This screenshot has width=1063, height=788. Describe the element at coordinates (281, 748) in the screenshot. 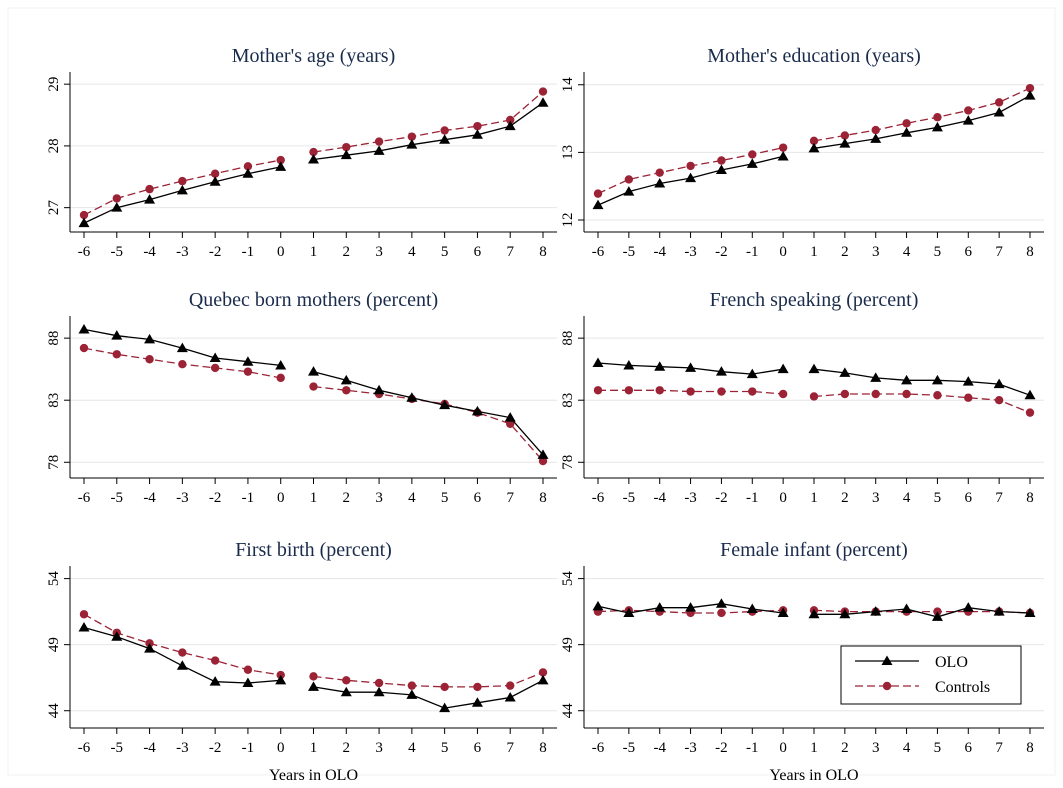

I see `x-tick-label: 0` at that location.